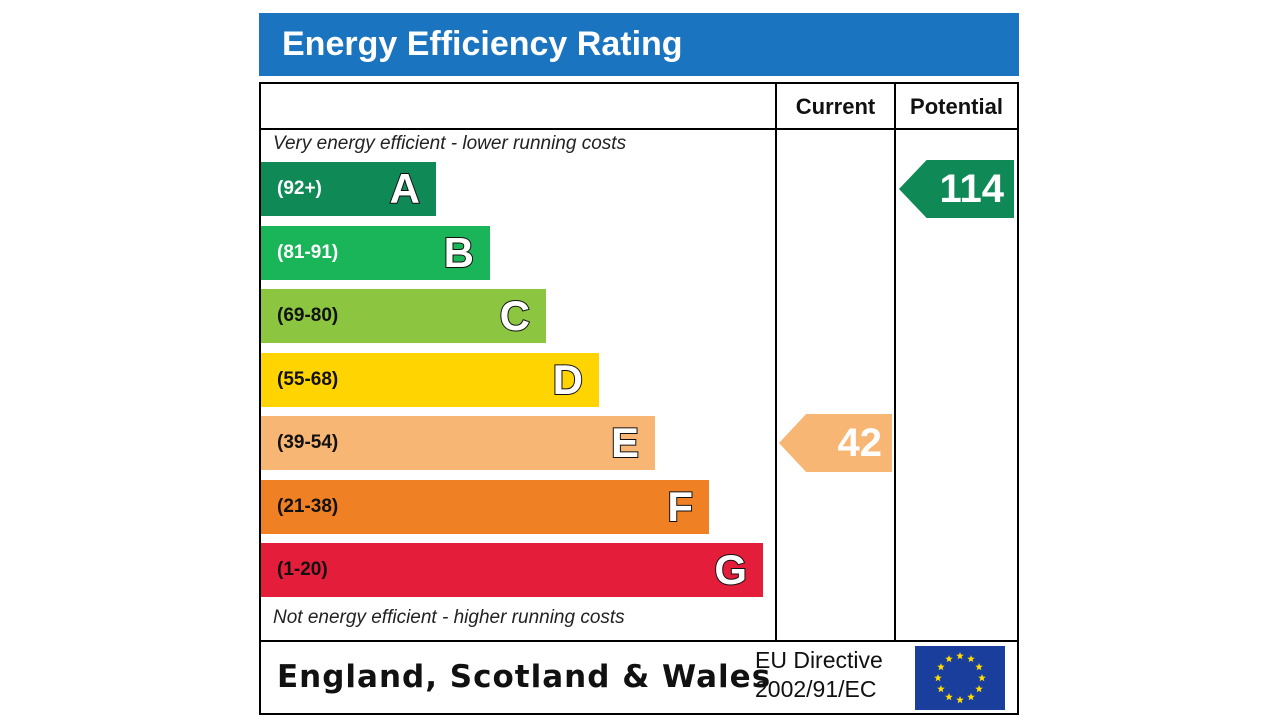 This screenshot has width=1280, height=720. What do you see at coordinates (625, 442) in the screenshot?
I see `band-letter: E` at bounding box center [625, 442].